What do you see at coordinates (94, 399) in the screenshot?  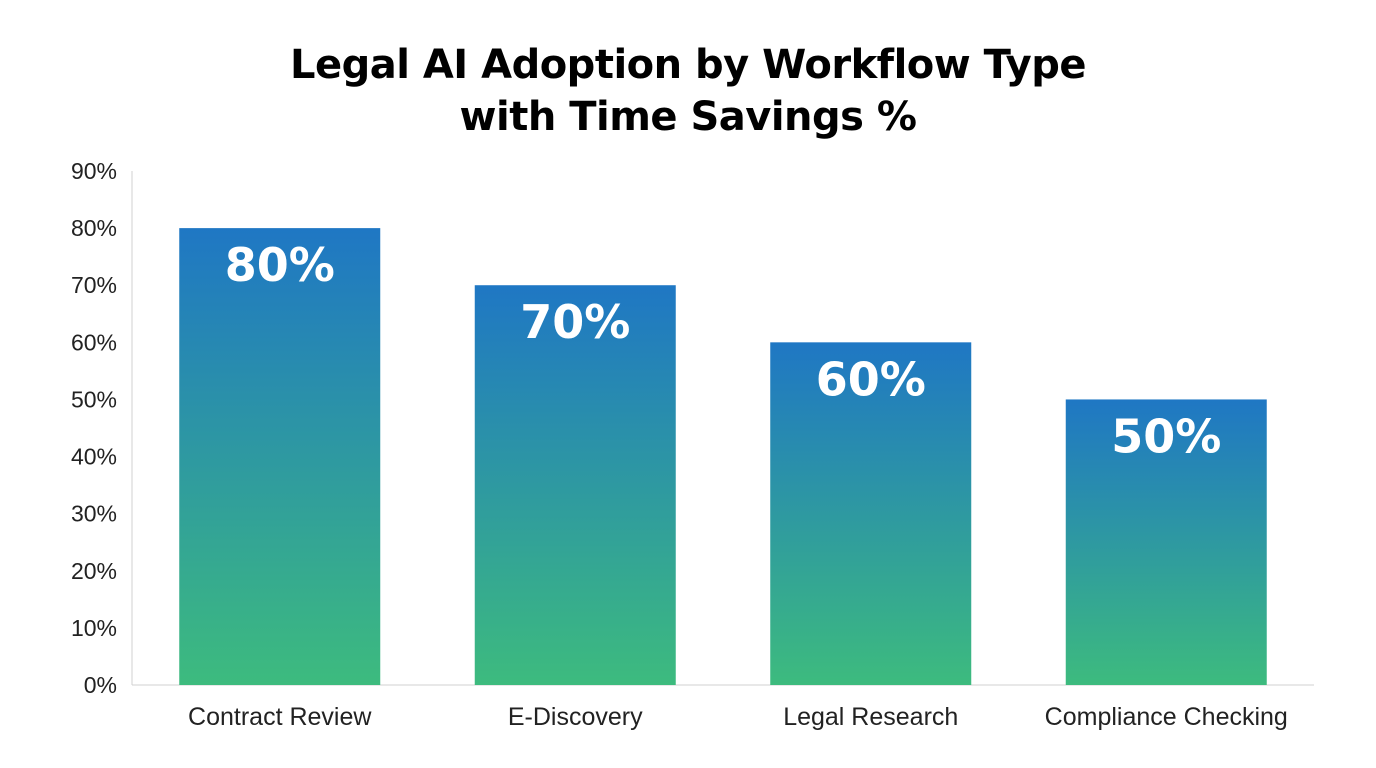 I see `y-tick-label: 50%` at bounding box center [94, 399].